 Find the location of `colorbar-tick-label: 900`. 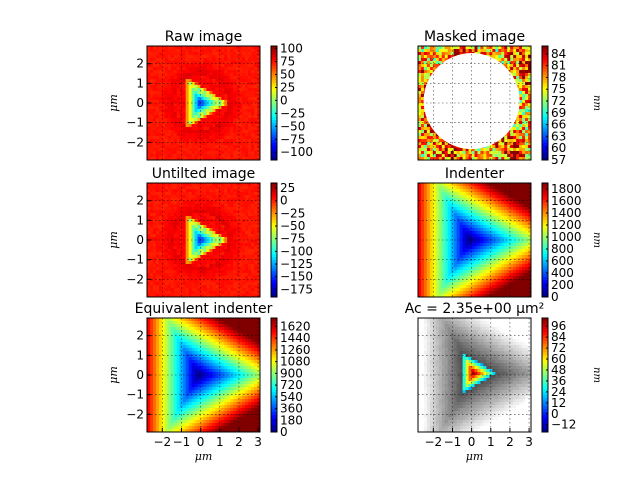

colorbar-tick-label: 900 is located at coordinates (291, 373).